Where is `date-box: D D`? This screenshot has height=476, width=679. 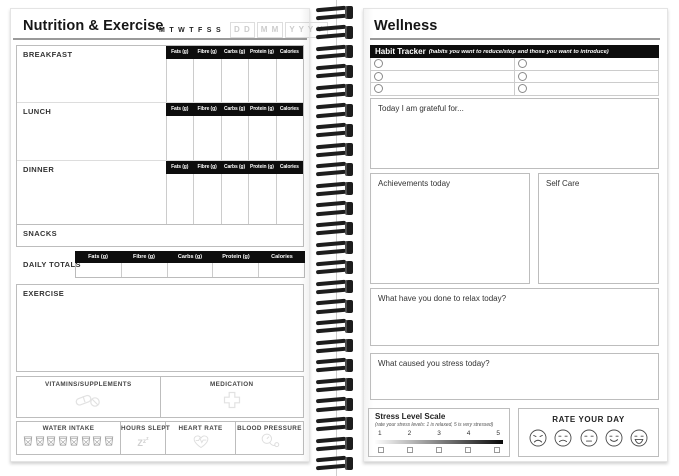
date-box: D D is located at coordinates (242, 30).